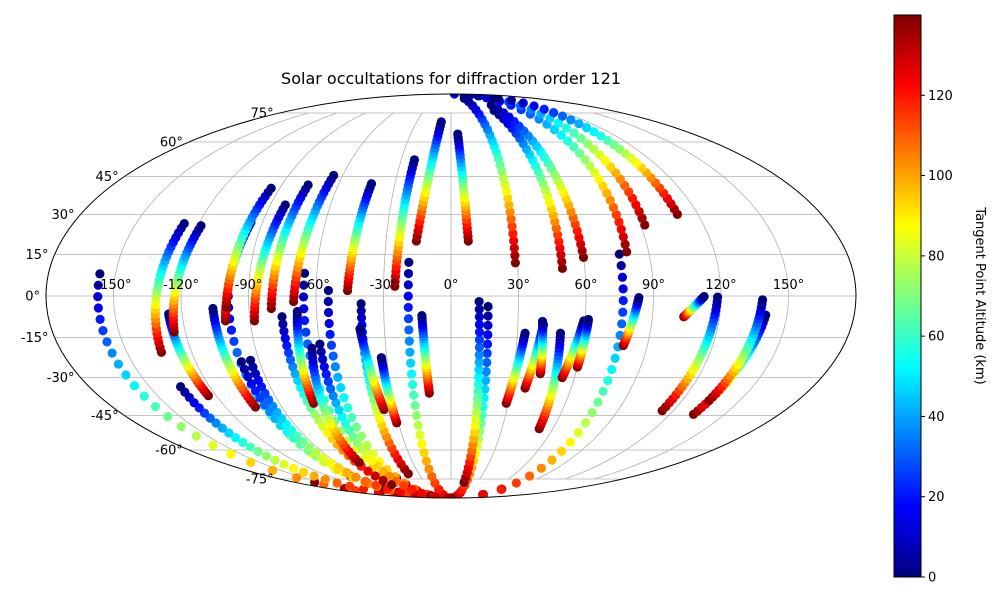  I want to click on colorbar, so click(907, 296).